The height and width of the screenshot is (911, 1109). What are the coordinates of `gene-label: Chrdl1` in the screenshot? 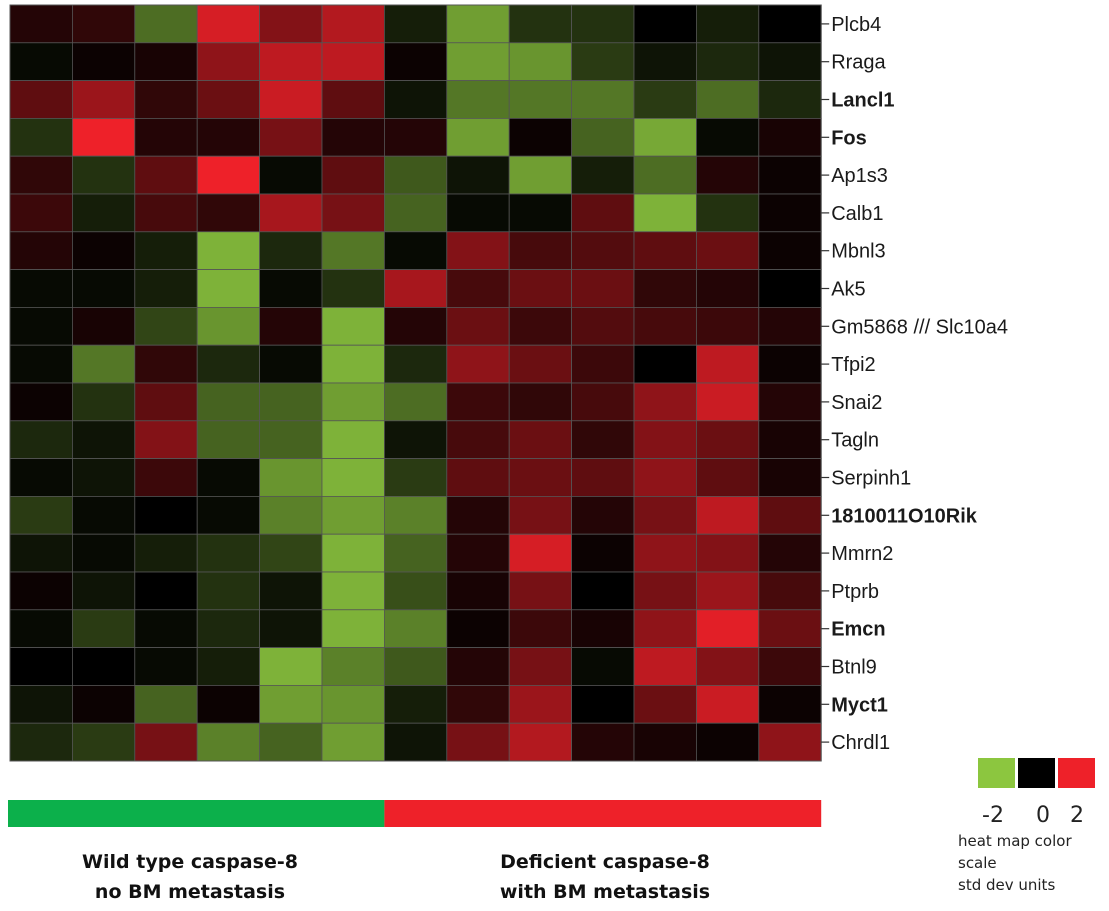 It's located at (860, 743).